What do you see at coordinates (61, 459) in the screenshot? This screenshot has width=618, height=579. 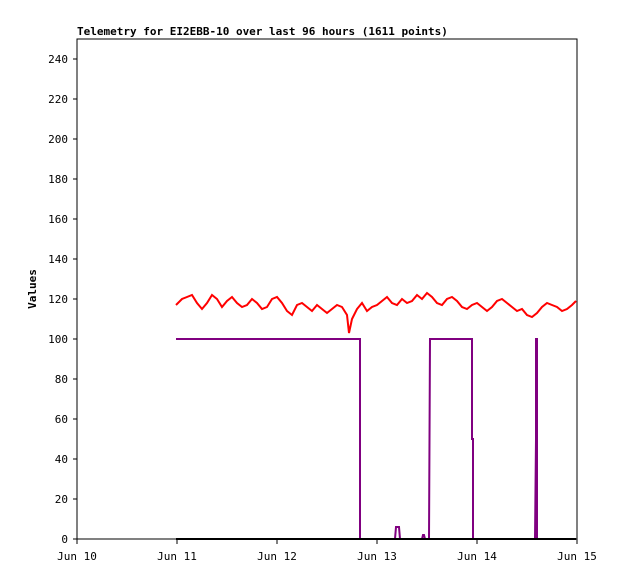 I see `y-tick-label: 40` at bounding box center [61, 459].